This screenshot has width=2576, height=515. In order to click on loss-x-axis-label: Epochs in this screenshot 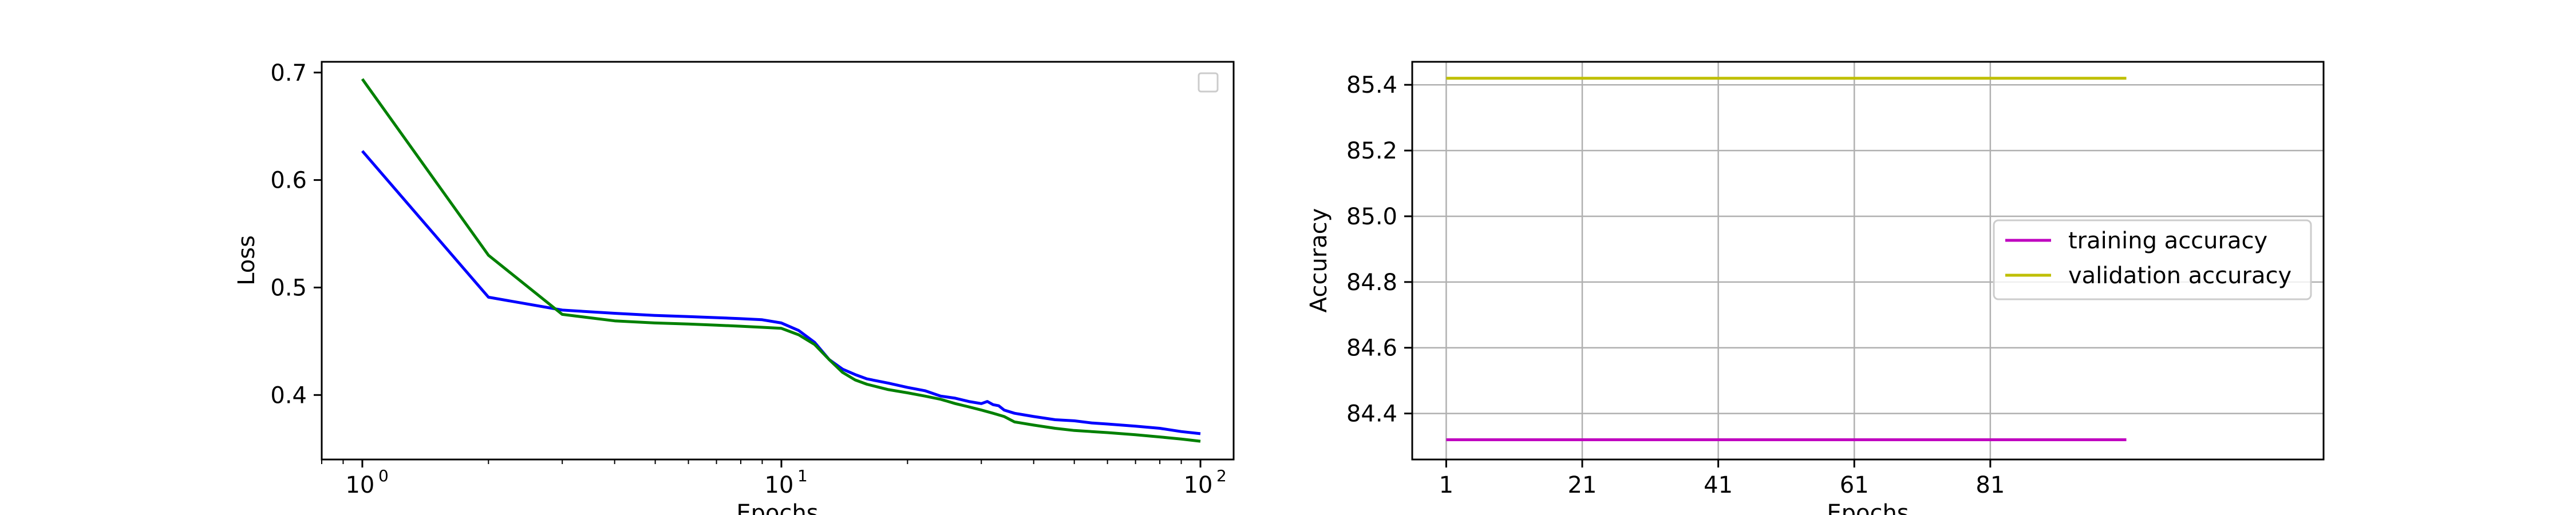, I will do `click(777, 507)`.